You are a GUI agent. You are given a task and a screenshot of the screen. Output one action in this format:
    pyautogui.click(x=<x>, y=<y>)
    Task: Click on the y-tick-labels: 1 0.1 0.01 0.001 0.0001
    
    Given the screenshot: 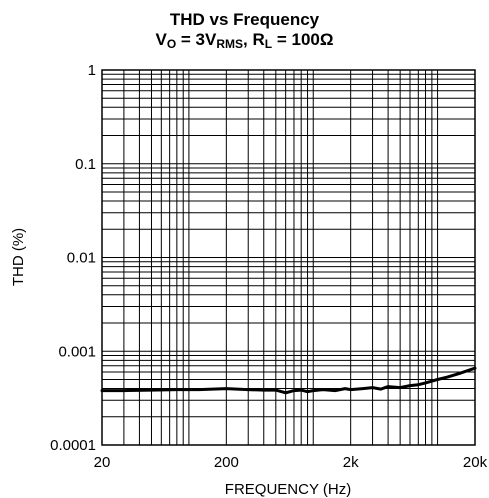 What is the action you would take?
    pyautogui.click(x=73, y=258)
    